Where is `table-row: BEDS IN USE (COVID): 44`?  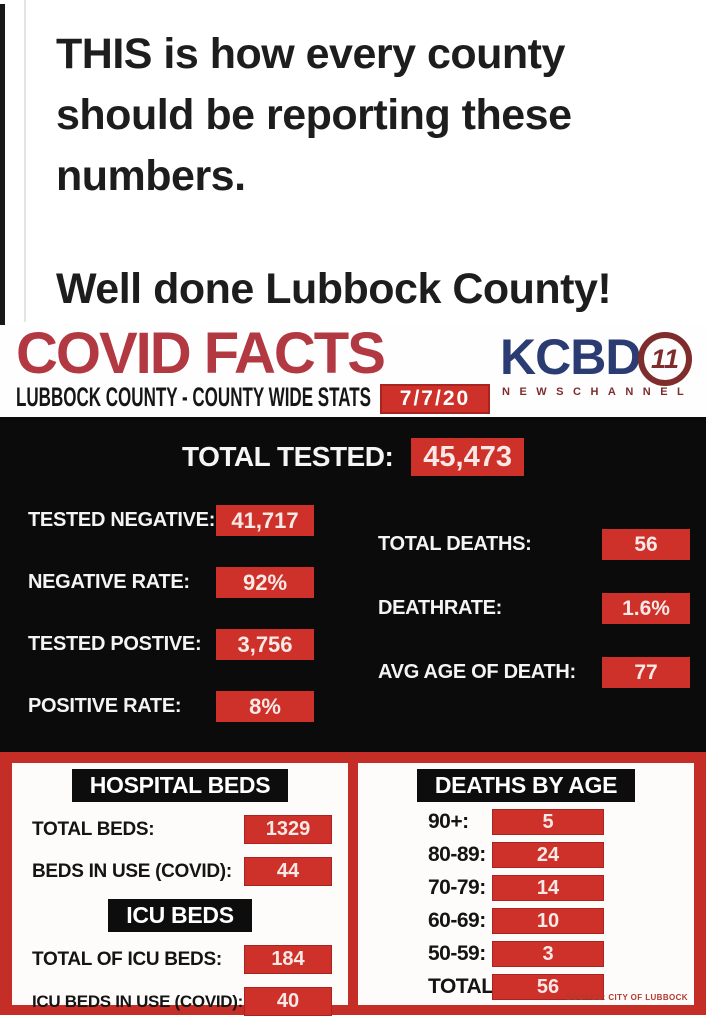
table-row: BEDS IN USE (COVID): 44 is located at coordinates (180, 871).